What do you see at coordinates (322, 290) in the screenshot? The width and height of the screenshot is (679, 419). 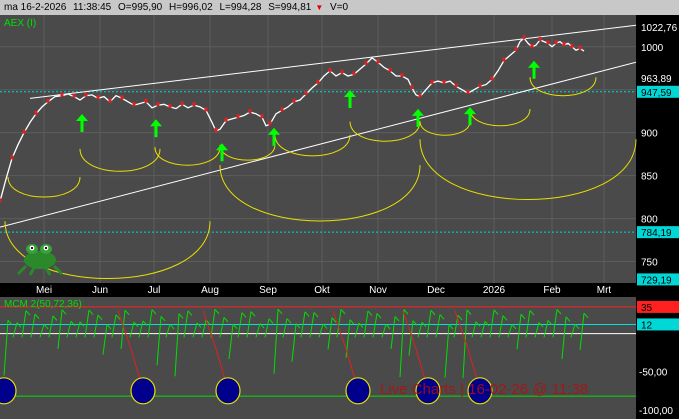 I see `x-tick-label: Okt` at bounding box center [322, 290].